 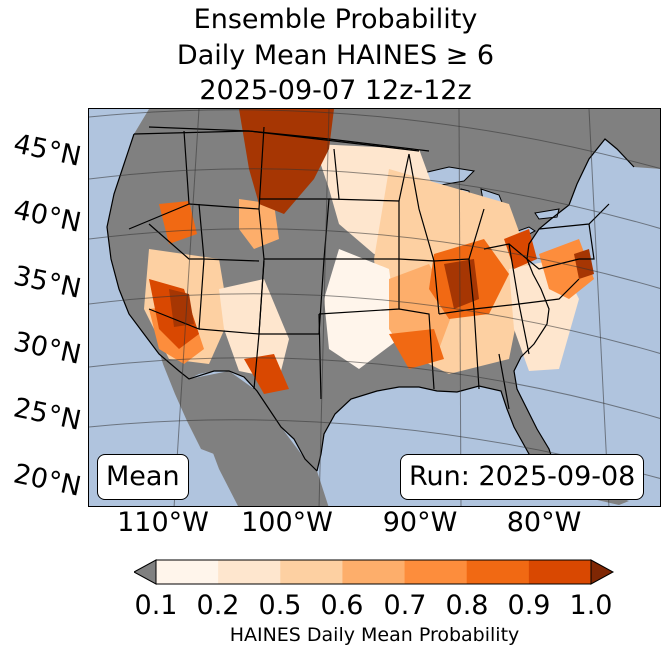 What do you see at coordinates (280, 605) in the screenshot?
I see `colorbar-tick-2: 0.5` at bounding box center [280, 605].